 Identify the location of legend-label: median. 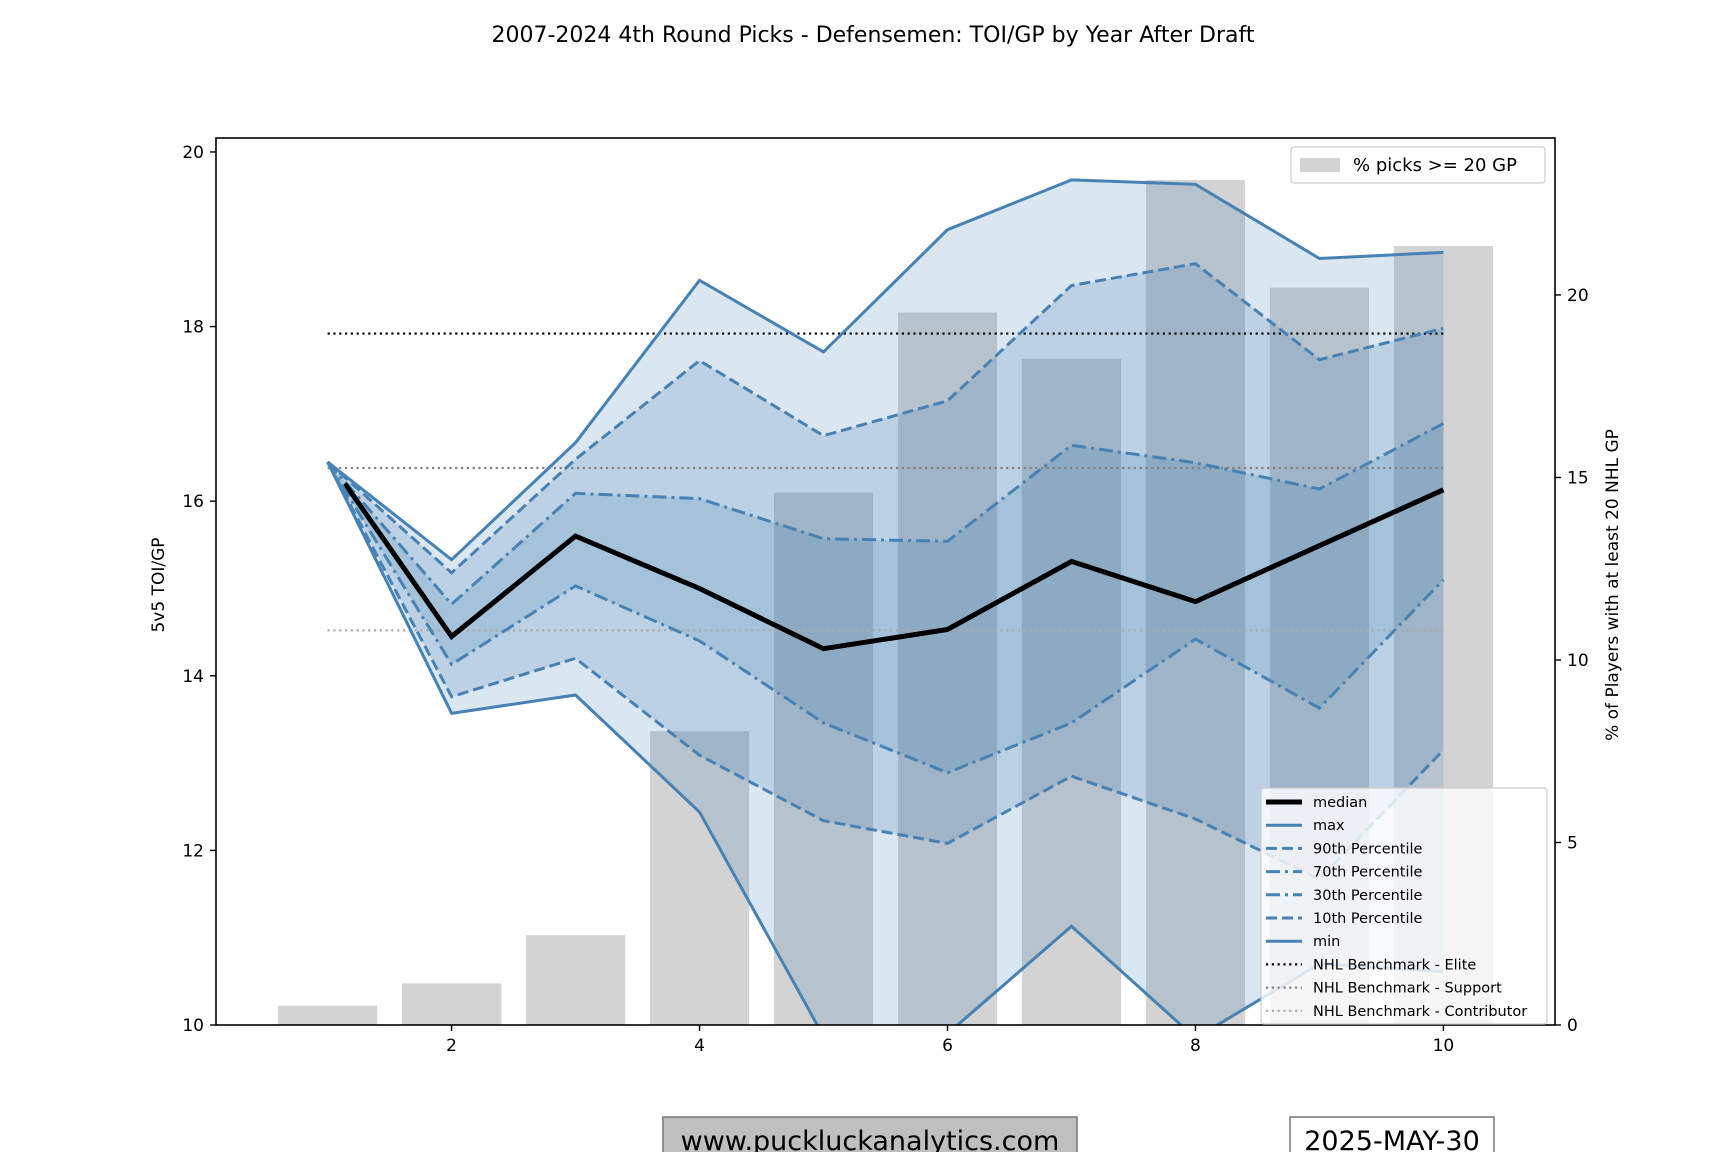
(1340, 803).